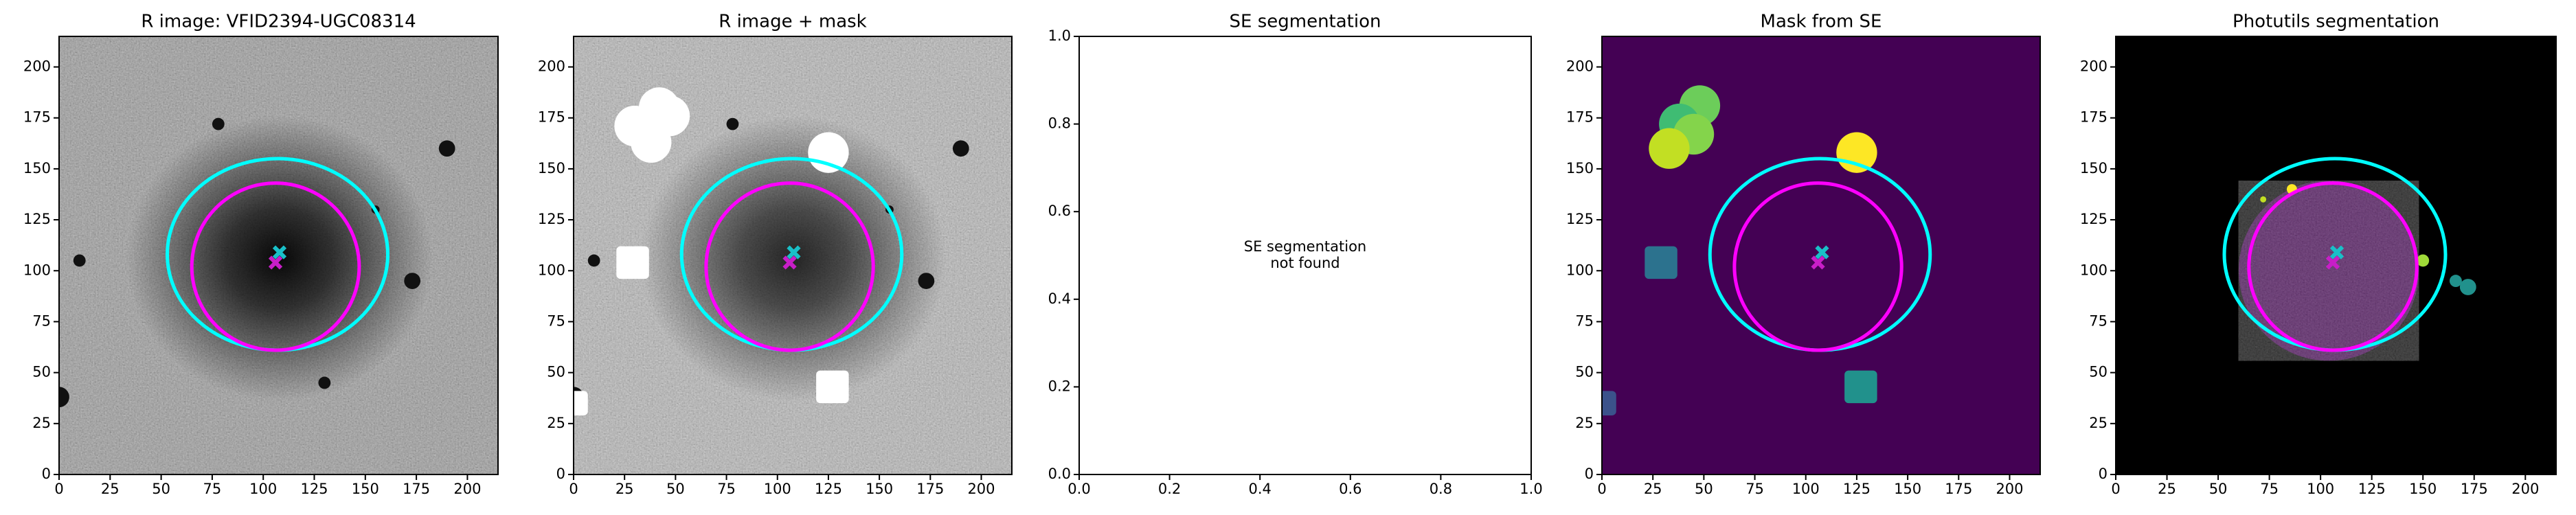  What do you see at coordinates (1059, 386) in the screenshot?
I see `y-tick-label: 0.2` at bounding box center [1059, 386].